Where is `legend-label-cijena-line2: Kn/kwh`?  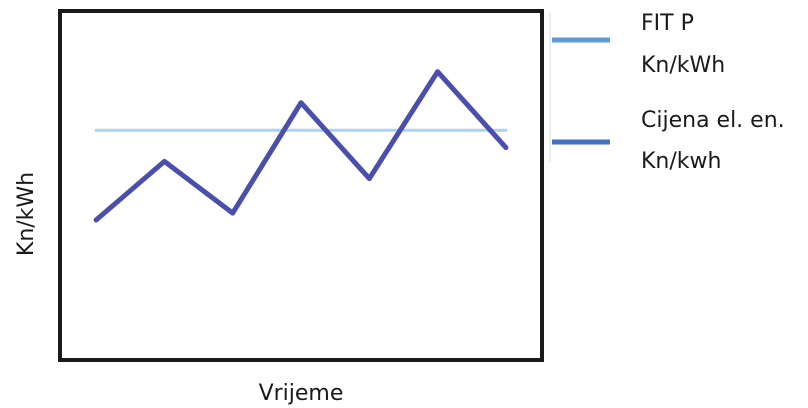 legend-label-cijena-line2: Kn/kwh is located at coordinates (681, 161).